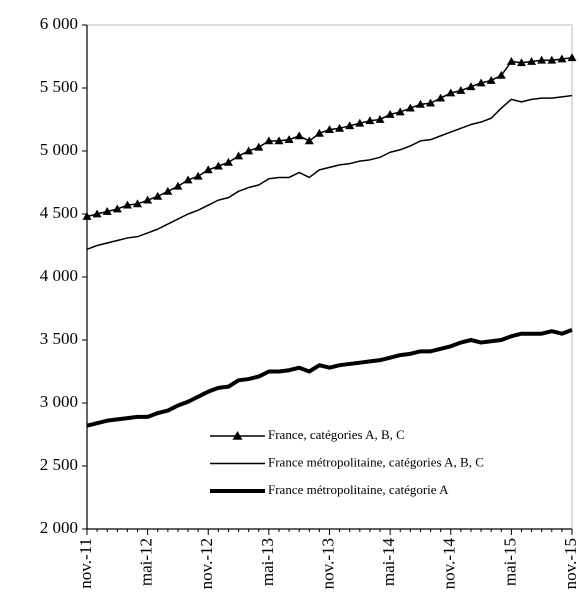 The width and height of the screenshot is (579, 610). Describe the element at coordinates (59, 338) in the screenshot. I see `y-tick-label: 3 500` at that location.